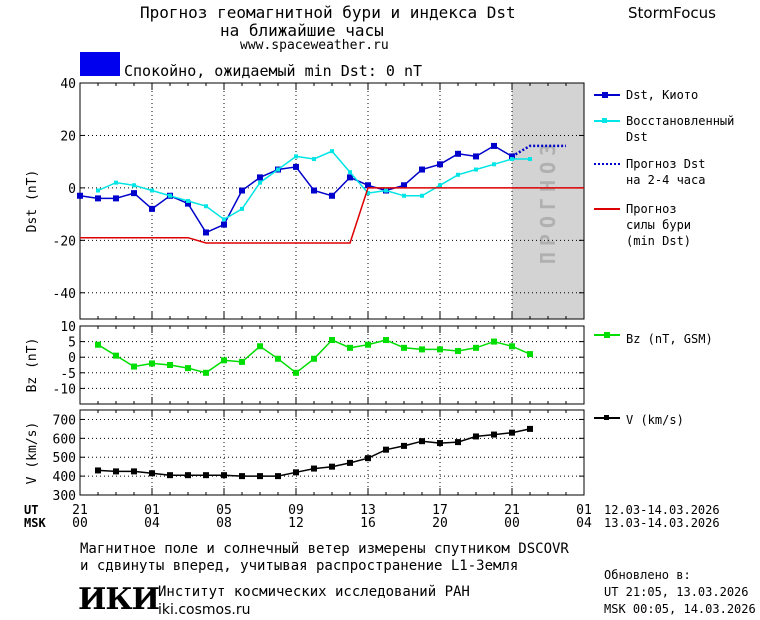  What do you see at coordinates (368, 523) in the screenshot?
I see `msk-tick-label: 16` at bounding box center [368, 523].